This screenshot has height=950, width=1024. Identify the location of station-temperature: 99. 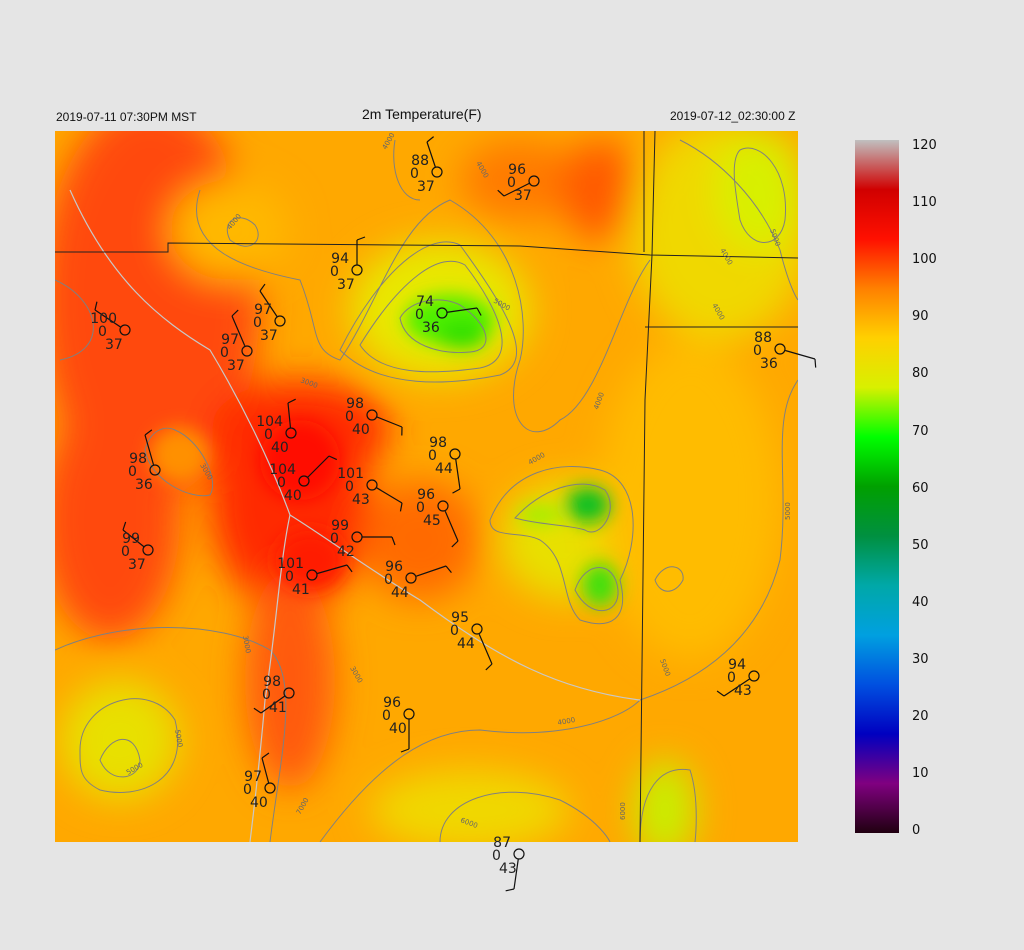
(131, 539).